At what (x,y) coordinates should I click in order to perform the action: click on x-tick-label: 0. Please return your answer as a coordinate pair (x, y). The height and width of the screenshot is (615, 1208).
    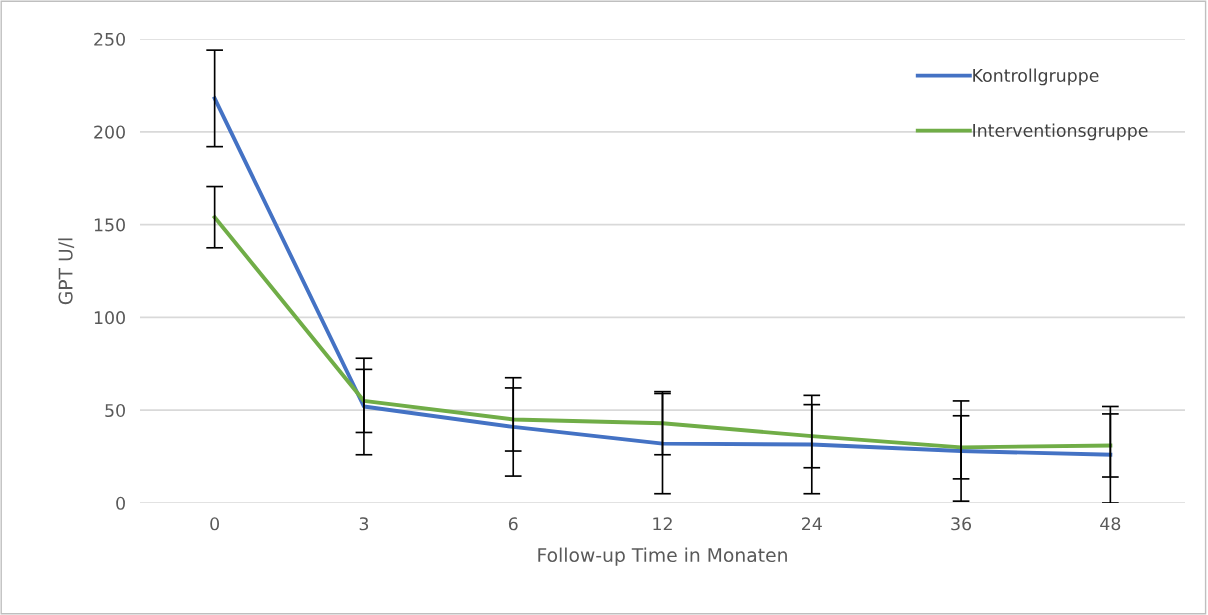
    Looking at the image, I should click on (215, 524).